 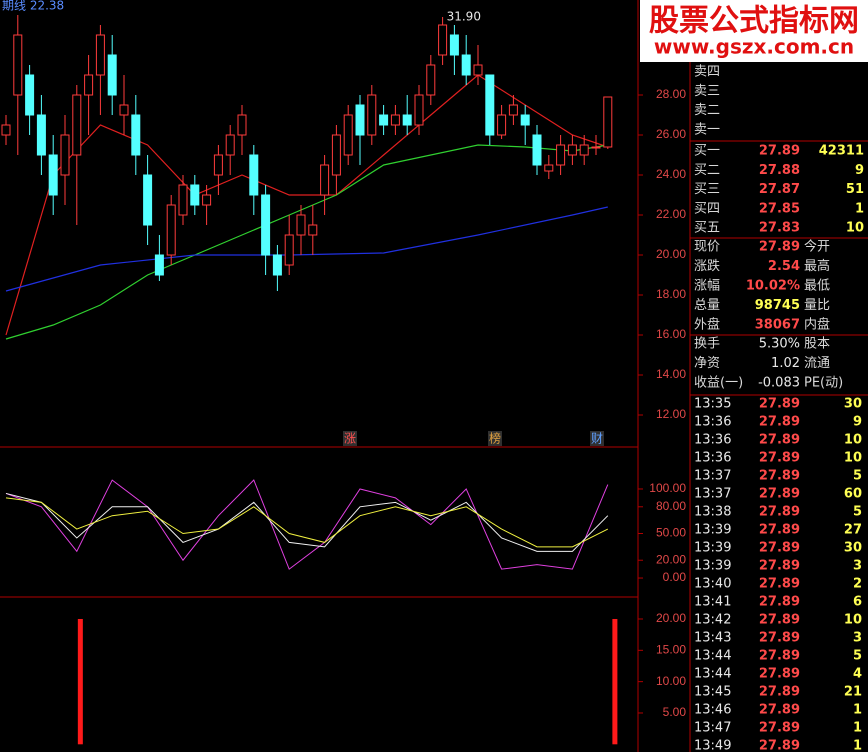 What do you see at coordinates (779, 189) in the screenshot?
I see `buy-price: 27.87` at bounding box center [779, 189].